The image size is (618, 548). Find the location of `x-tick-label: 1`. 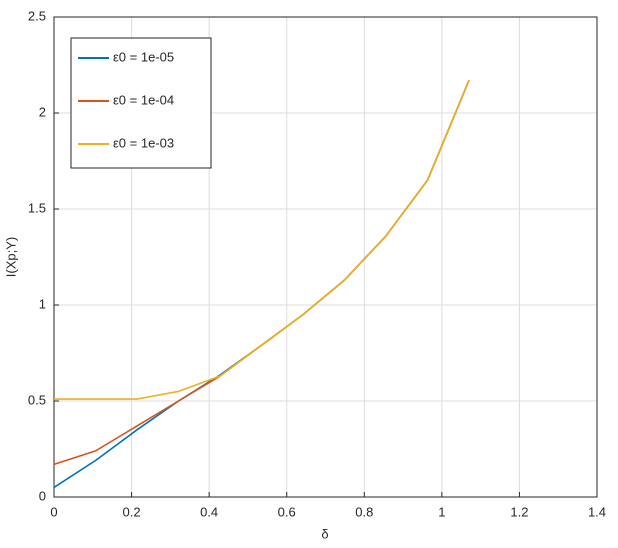

x-tick-label: 1 is located at coordinates (441, 511).